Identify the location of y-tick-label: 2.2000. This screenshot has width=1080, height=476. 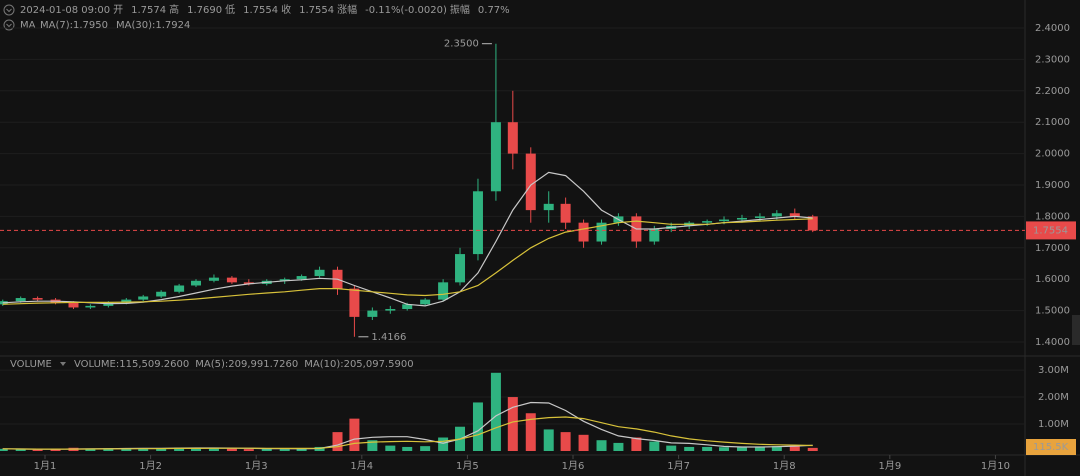
(1052, 91).